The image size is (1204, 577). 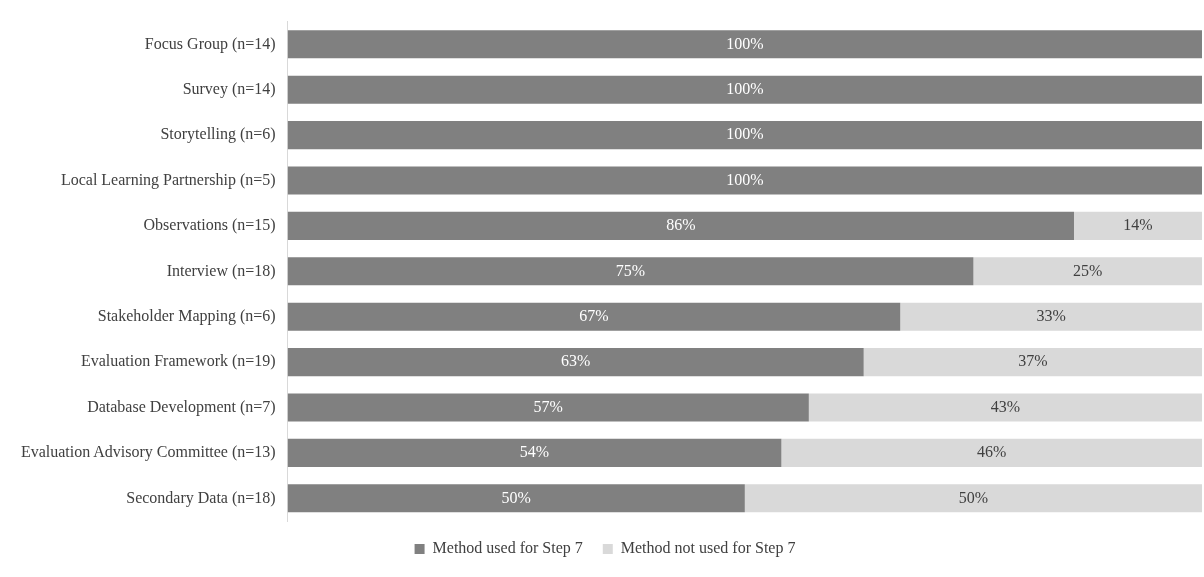 I want to click on legend-label: Method used for Step 7, so click(x=507, y=548).